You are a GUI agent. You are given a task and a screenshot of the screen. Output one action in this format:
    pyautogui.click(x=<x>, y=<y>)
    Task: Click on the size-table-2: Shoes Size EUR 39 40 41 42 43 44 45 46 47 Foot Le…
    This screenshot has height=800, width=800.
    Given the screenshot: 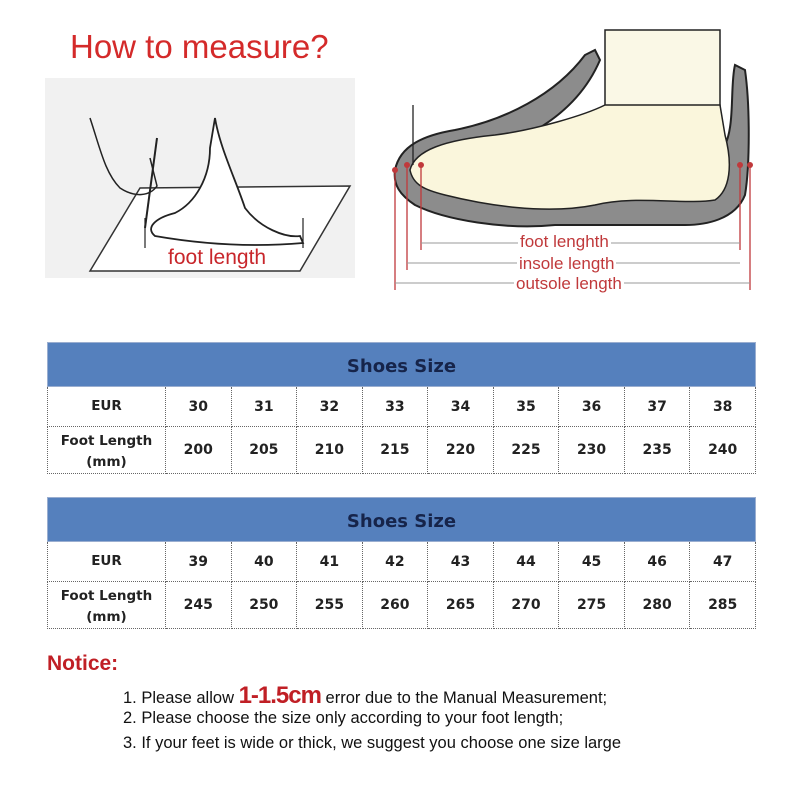 What is the action you would take?
    pyautogui.click(x=401, y=563)
    